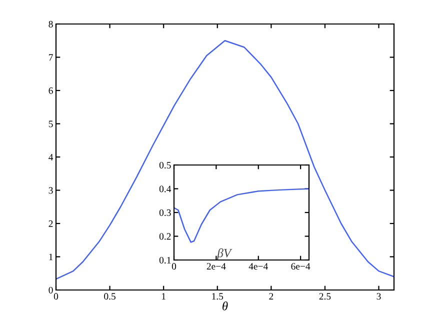 Image resolution: width=436 pixels, height=327 pixels. I want to click on y-tick-label: 7, so click(51, 57).